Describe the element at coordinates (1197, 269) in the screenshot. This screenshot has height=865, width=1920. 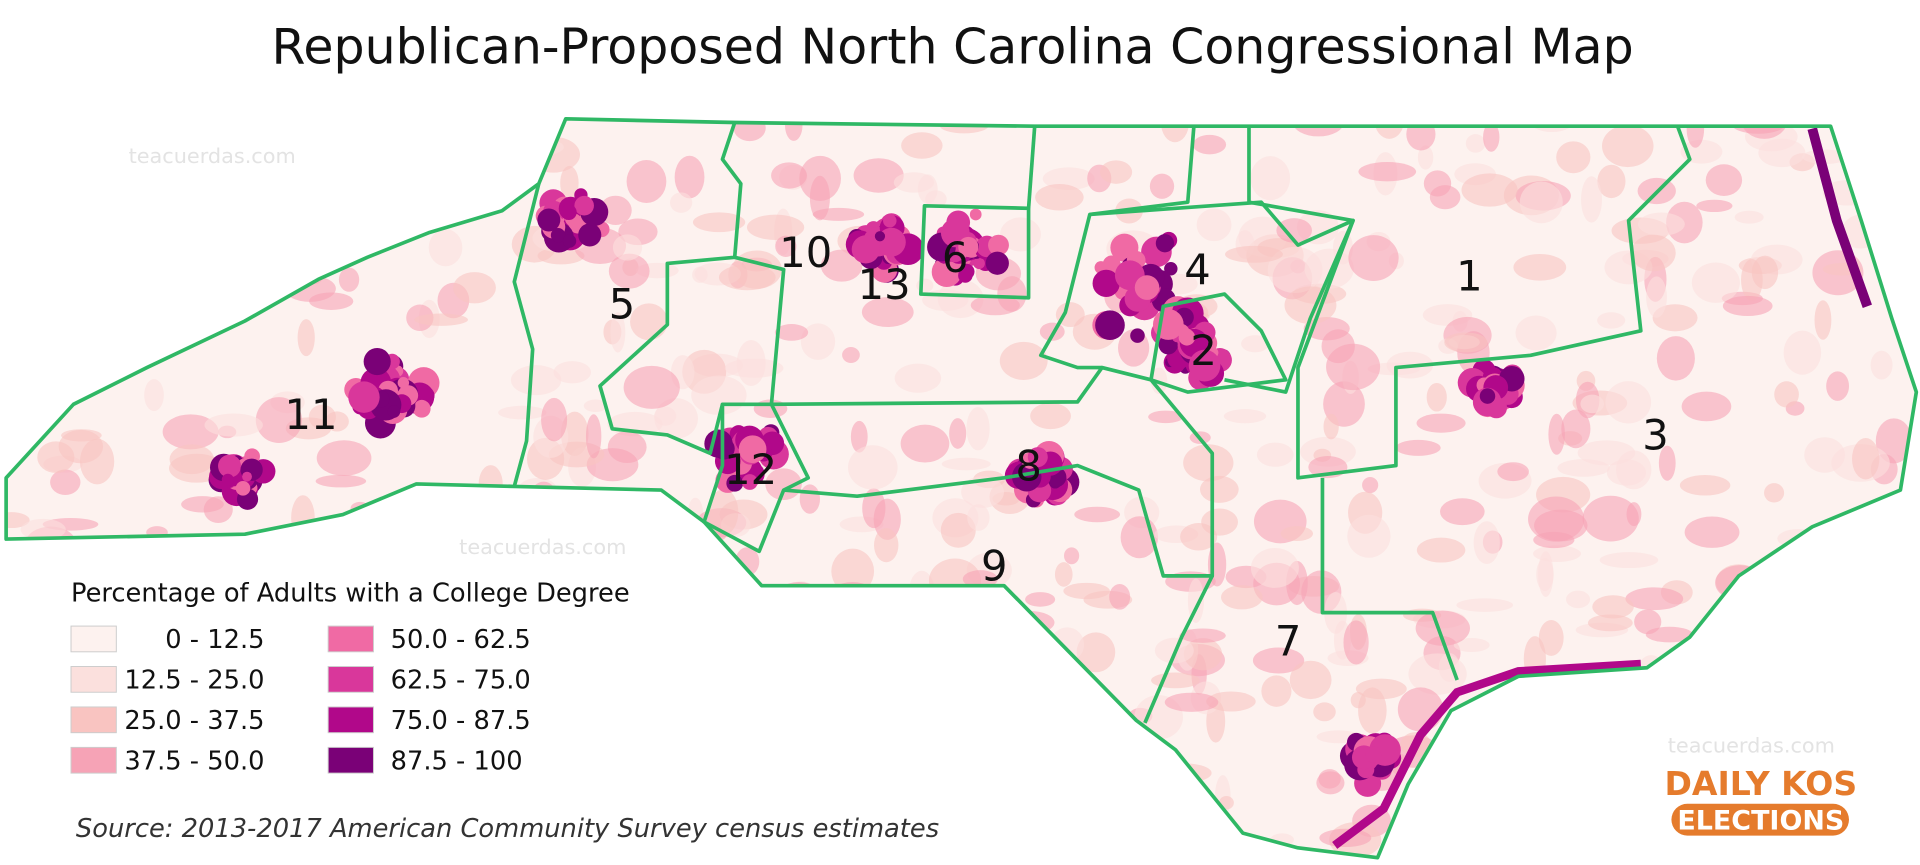
I see `district-label: 4` at that location.